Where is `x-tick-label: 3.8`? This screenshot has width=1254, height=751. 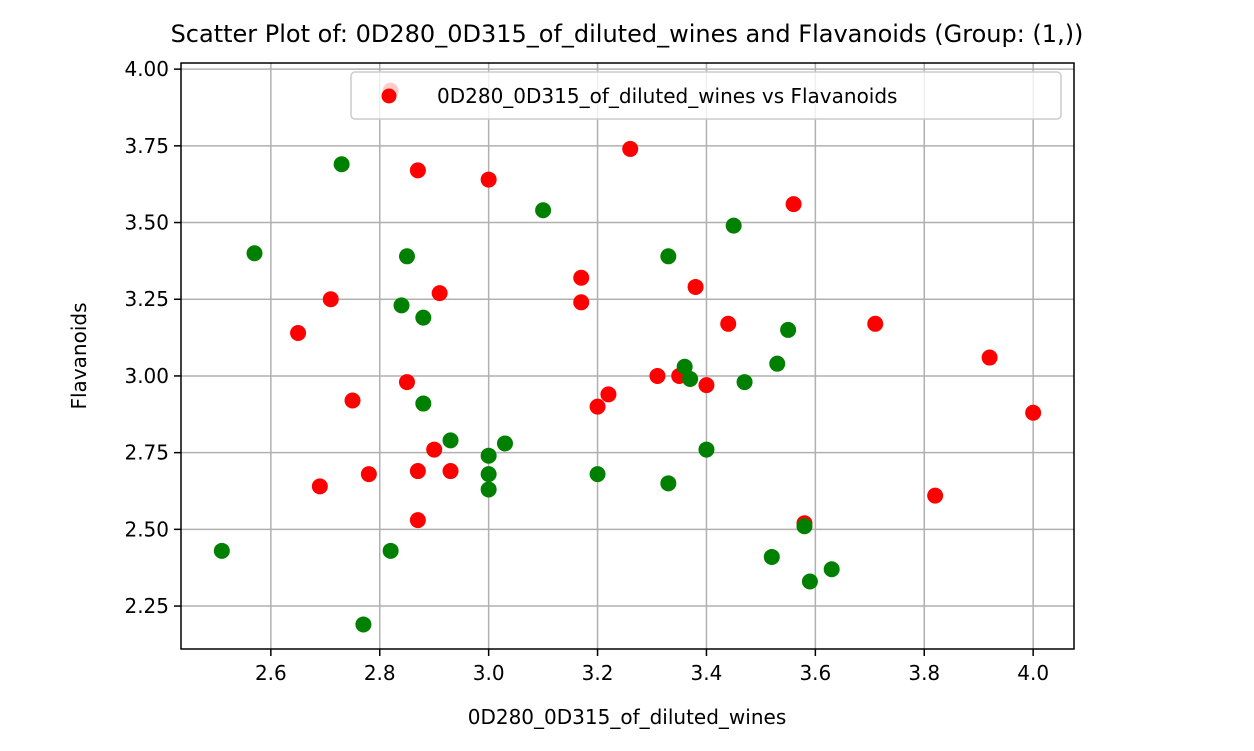
x-tick-label: 3.8 is located at coordinates (924, 673).